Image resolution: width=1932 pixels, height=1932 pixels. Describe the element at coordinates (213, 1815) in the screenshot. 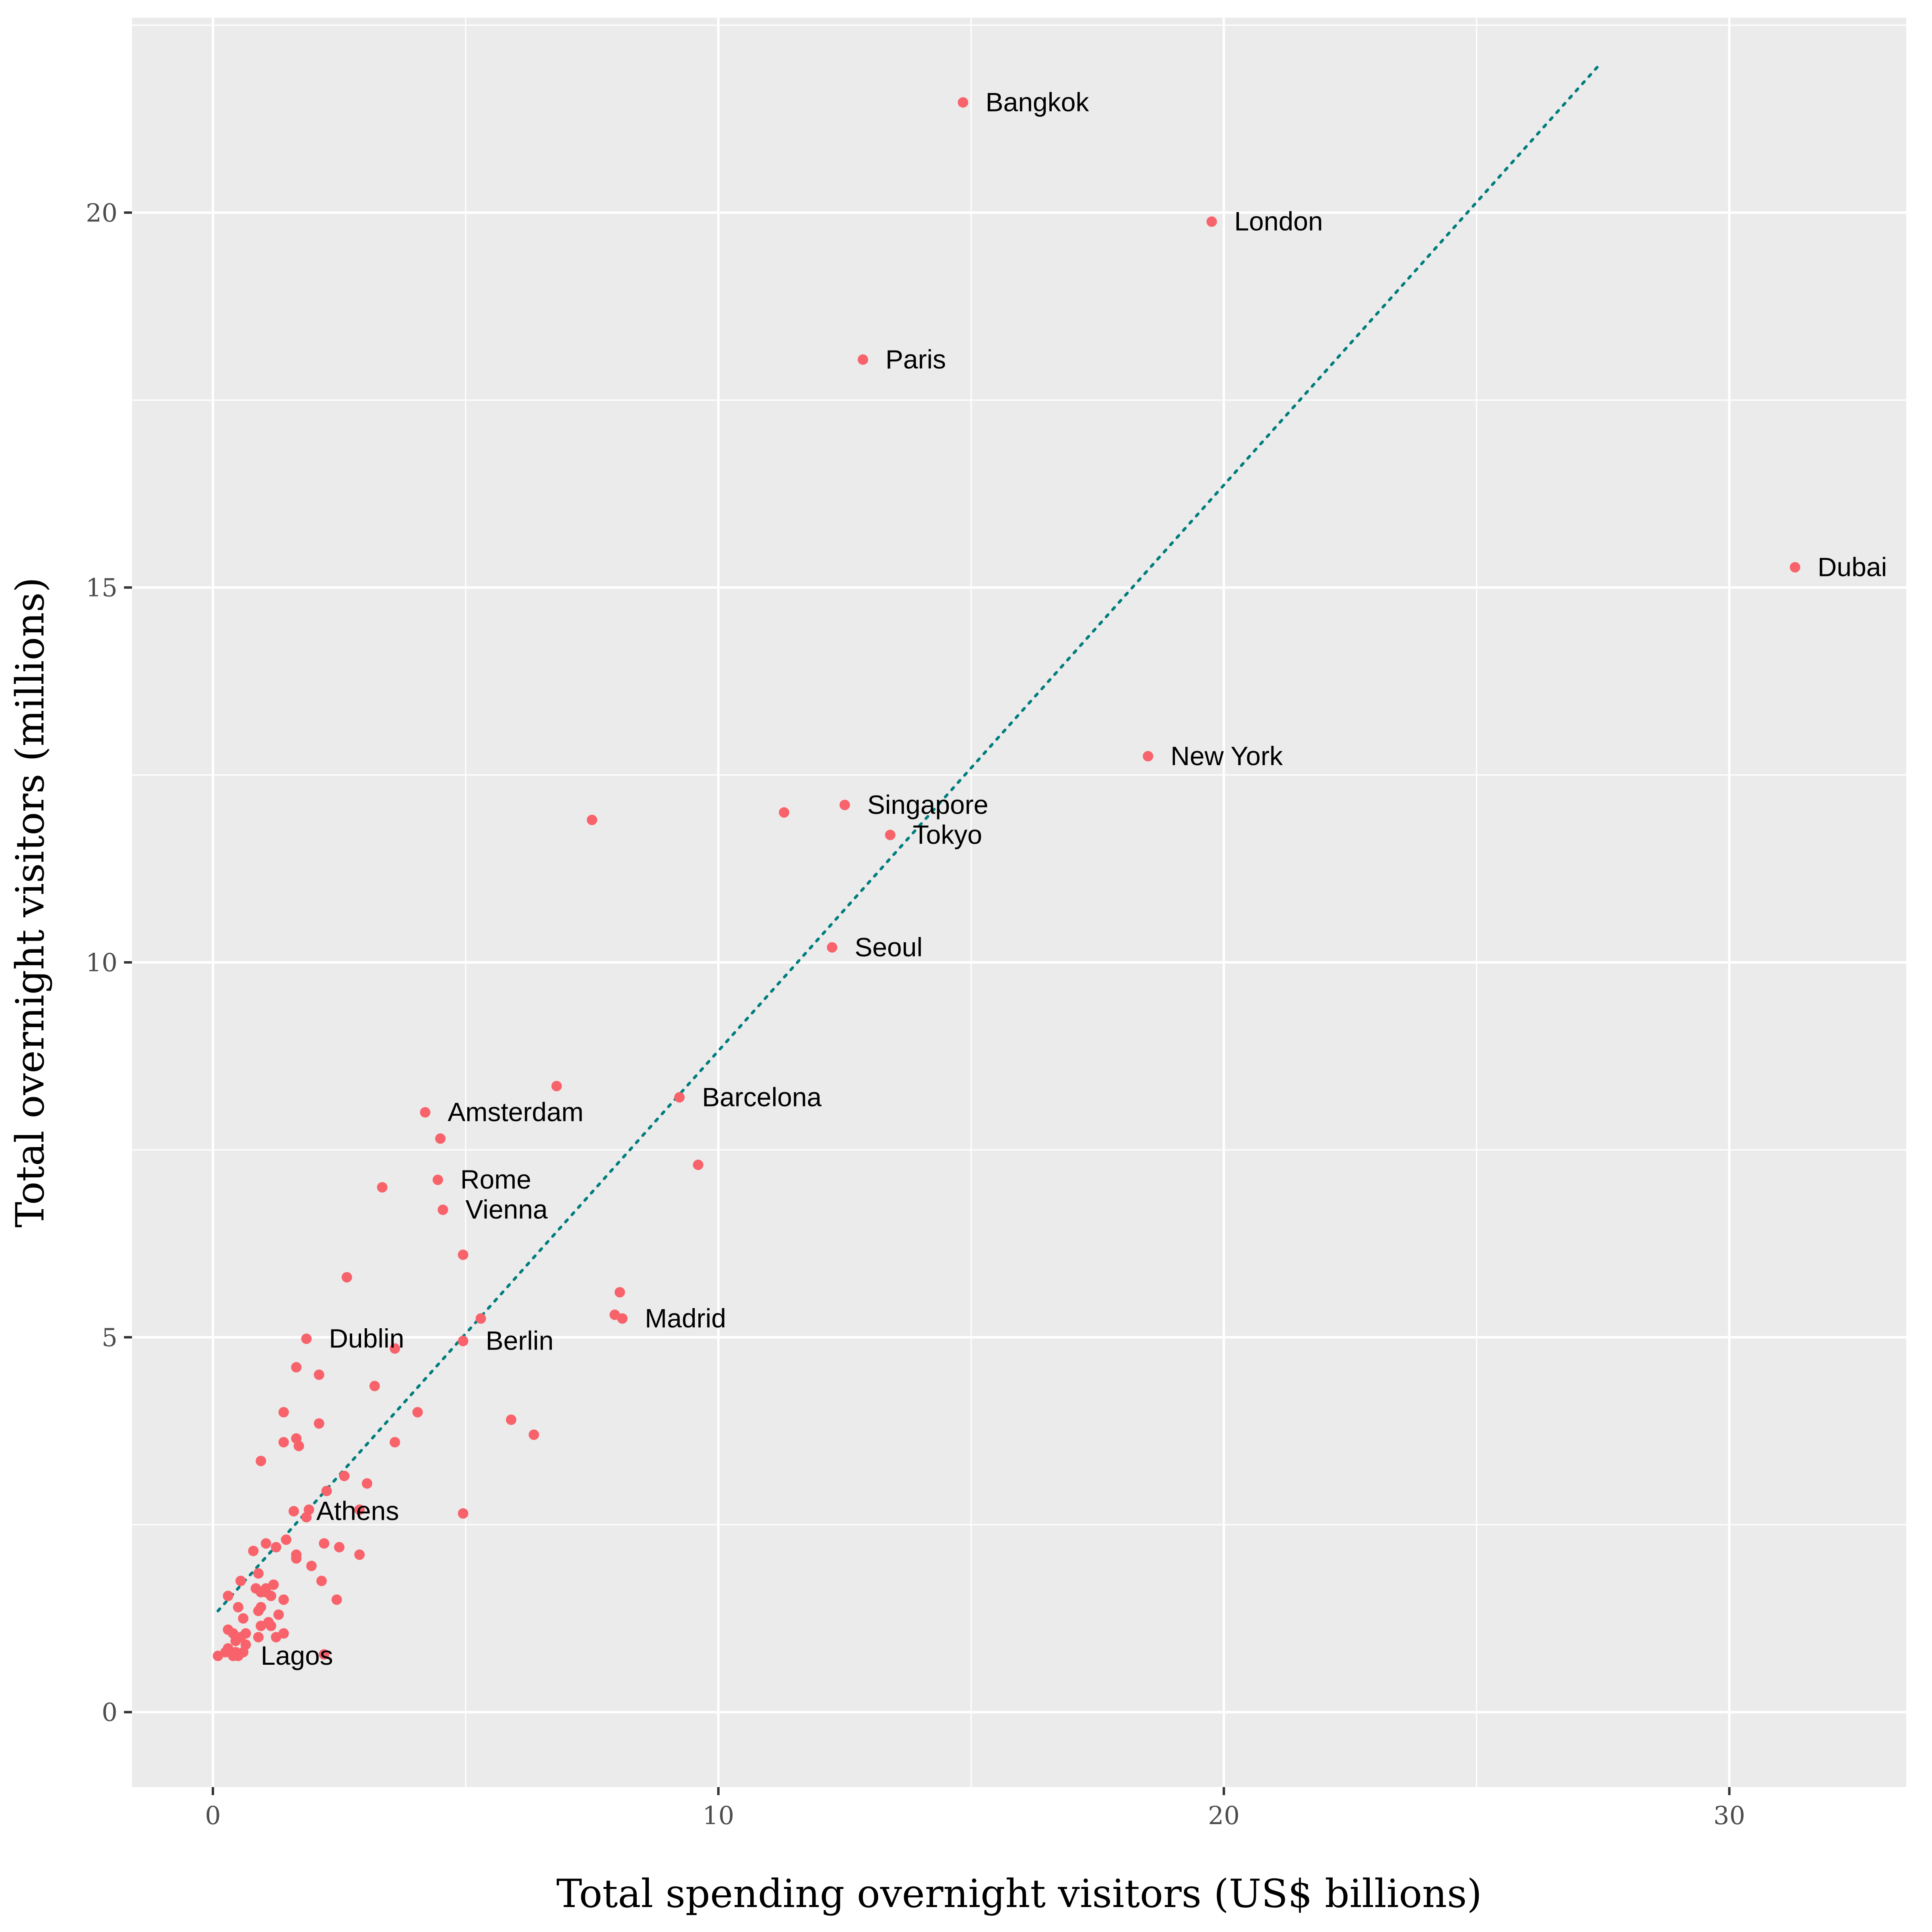

I see `x-tick-label: 0` at that location.